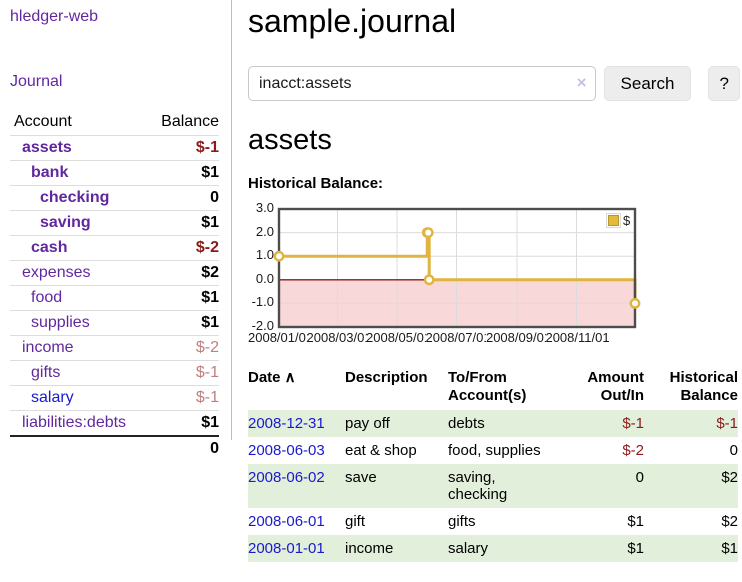  I want to click on date-link: 2008-12-31, so click(286, 423).